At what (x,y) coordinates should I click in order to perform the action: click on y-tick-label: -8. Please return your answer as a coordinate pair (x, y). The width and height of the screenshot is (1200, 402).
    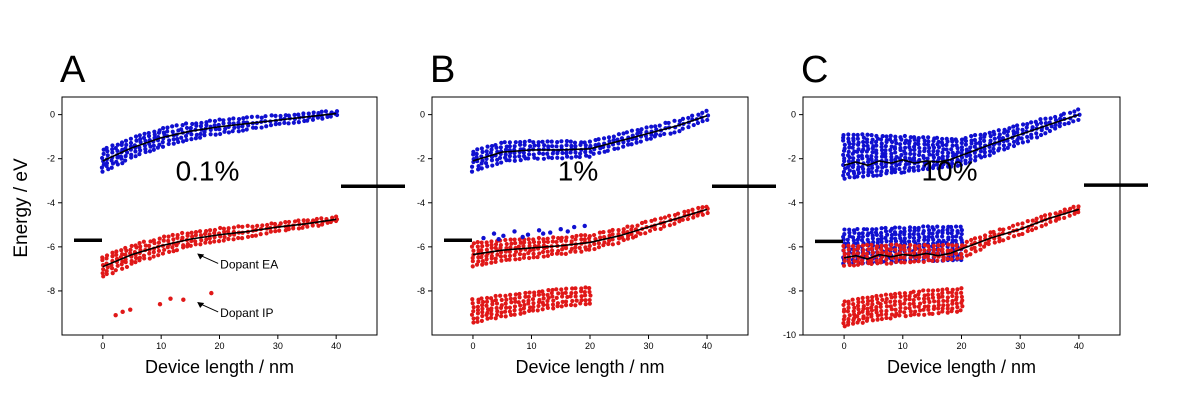
    Looking at the image, I should click on (792, 291).